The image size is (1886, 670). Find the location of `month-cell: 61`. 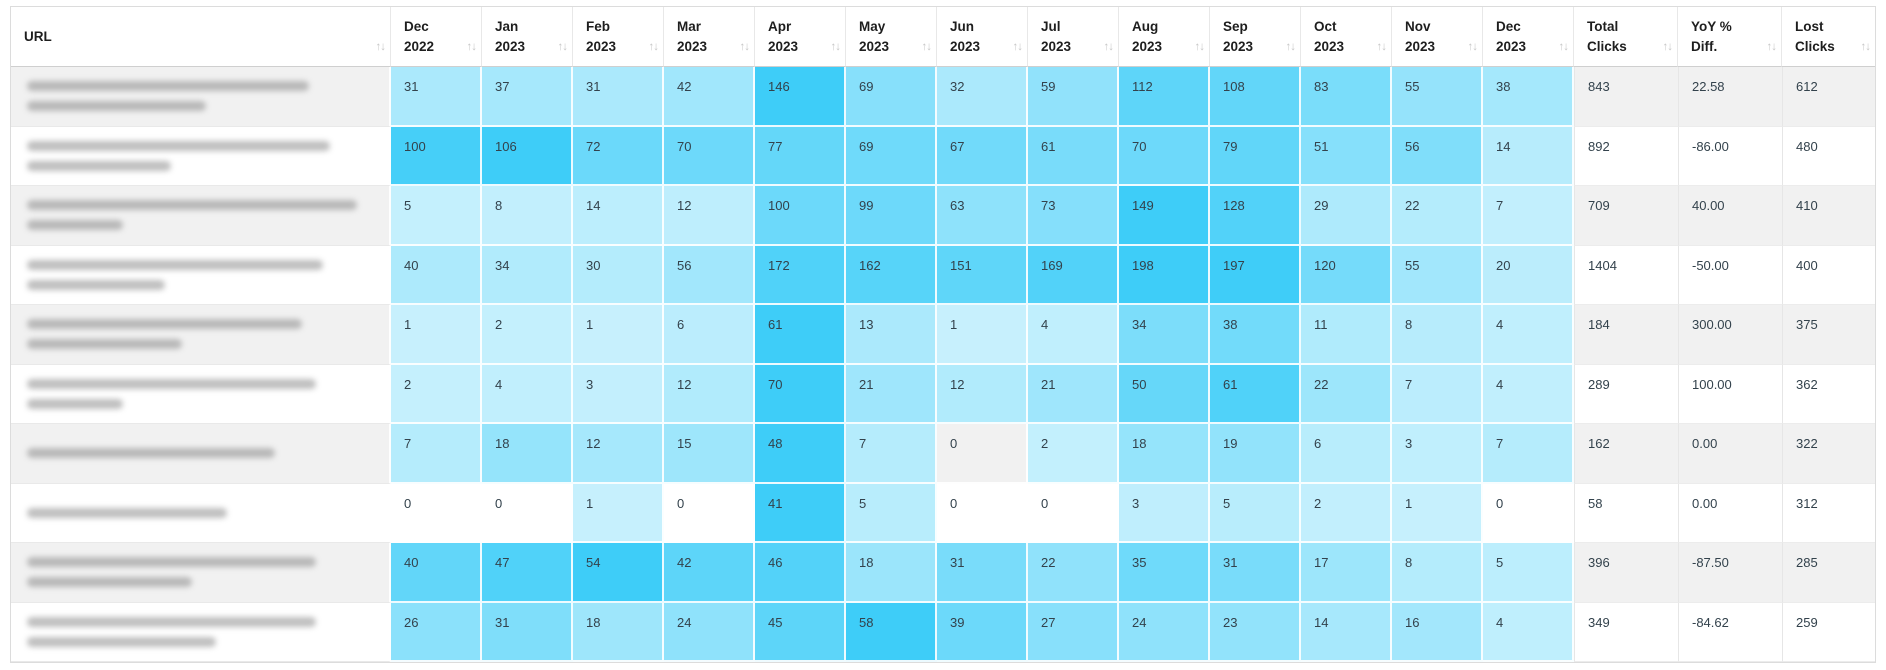

month-cell: 61 is located at coordinates (1255, 394).